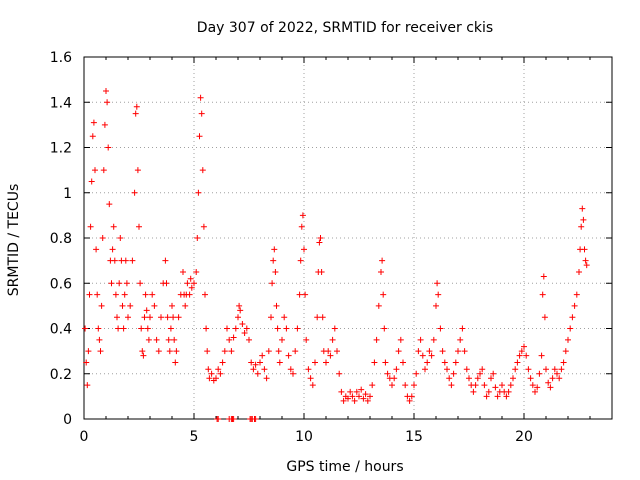 The height and width of the screenshot is (480, 640). Describe the element at coordinates (67, 420) in the screenshot. I see `y-tick-label: 0` at that location.